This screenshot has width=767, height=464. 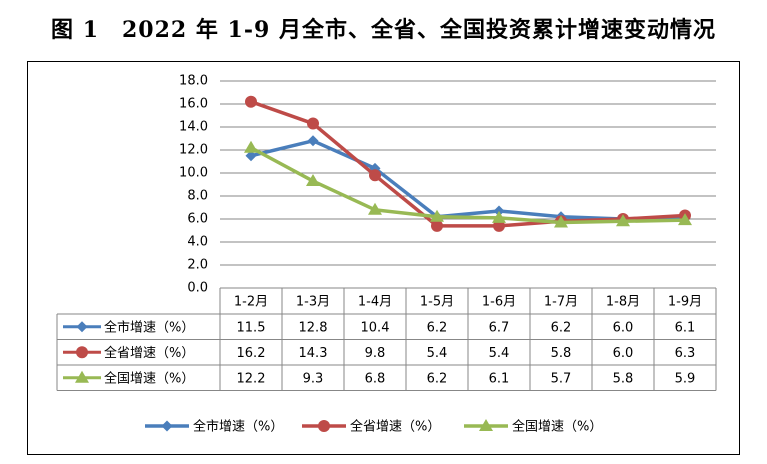 I want to click on y-tick-label: 12.0, so click(x=193, y=150).